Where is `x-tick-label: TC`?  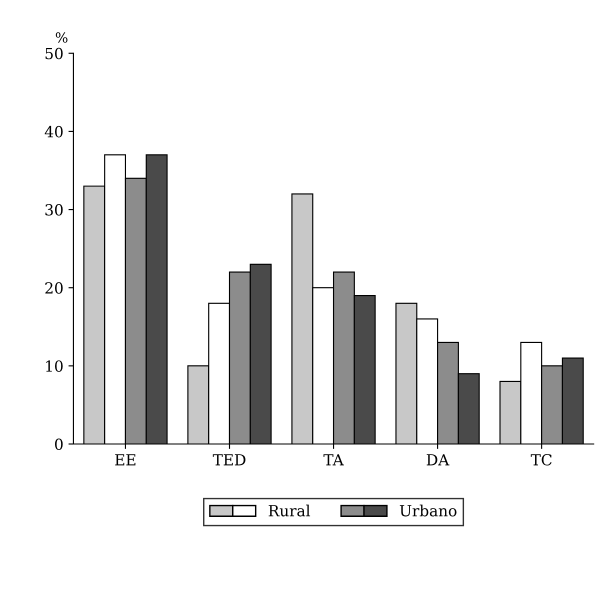 x-tick-label: TC is located at coordinates (541, 460).